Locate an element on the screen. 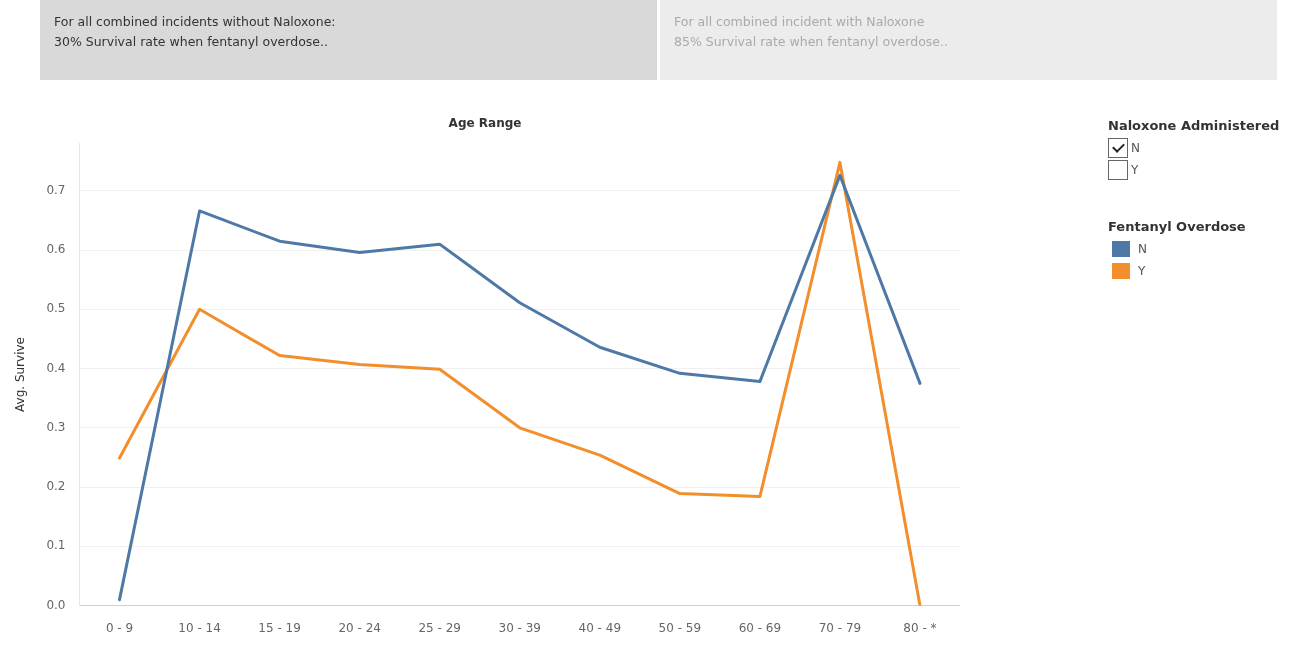  x-tick-label: 40 - 49 is located at coordinates (600, 627).